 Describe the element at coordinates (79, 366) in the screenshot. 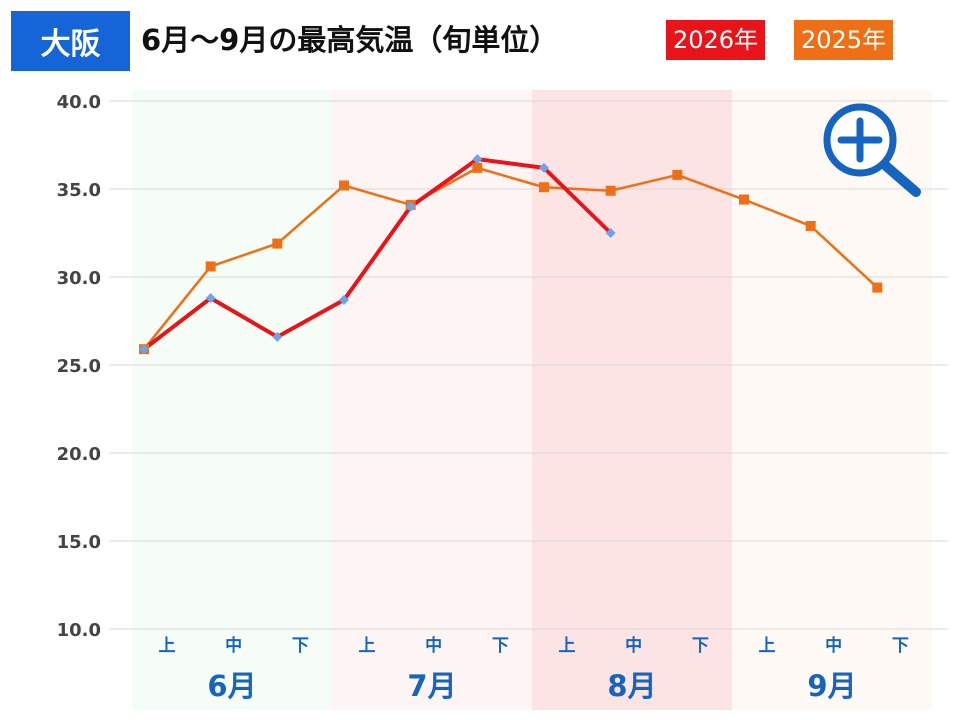

I see `y-tick-label: 25.0` at that location.